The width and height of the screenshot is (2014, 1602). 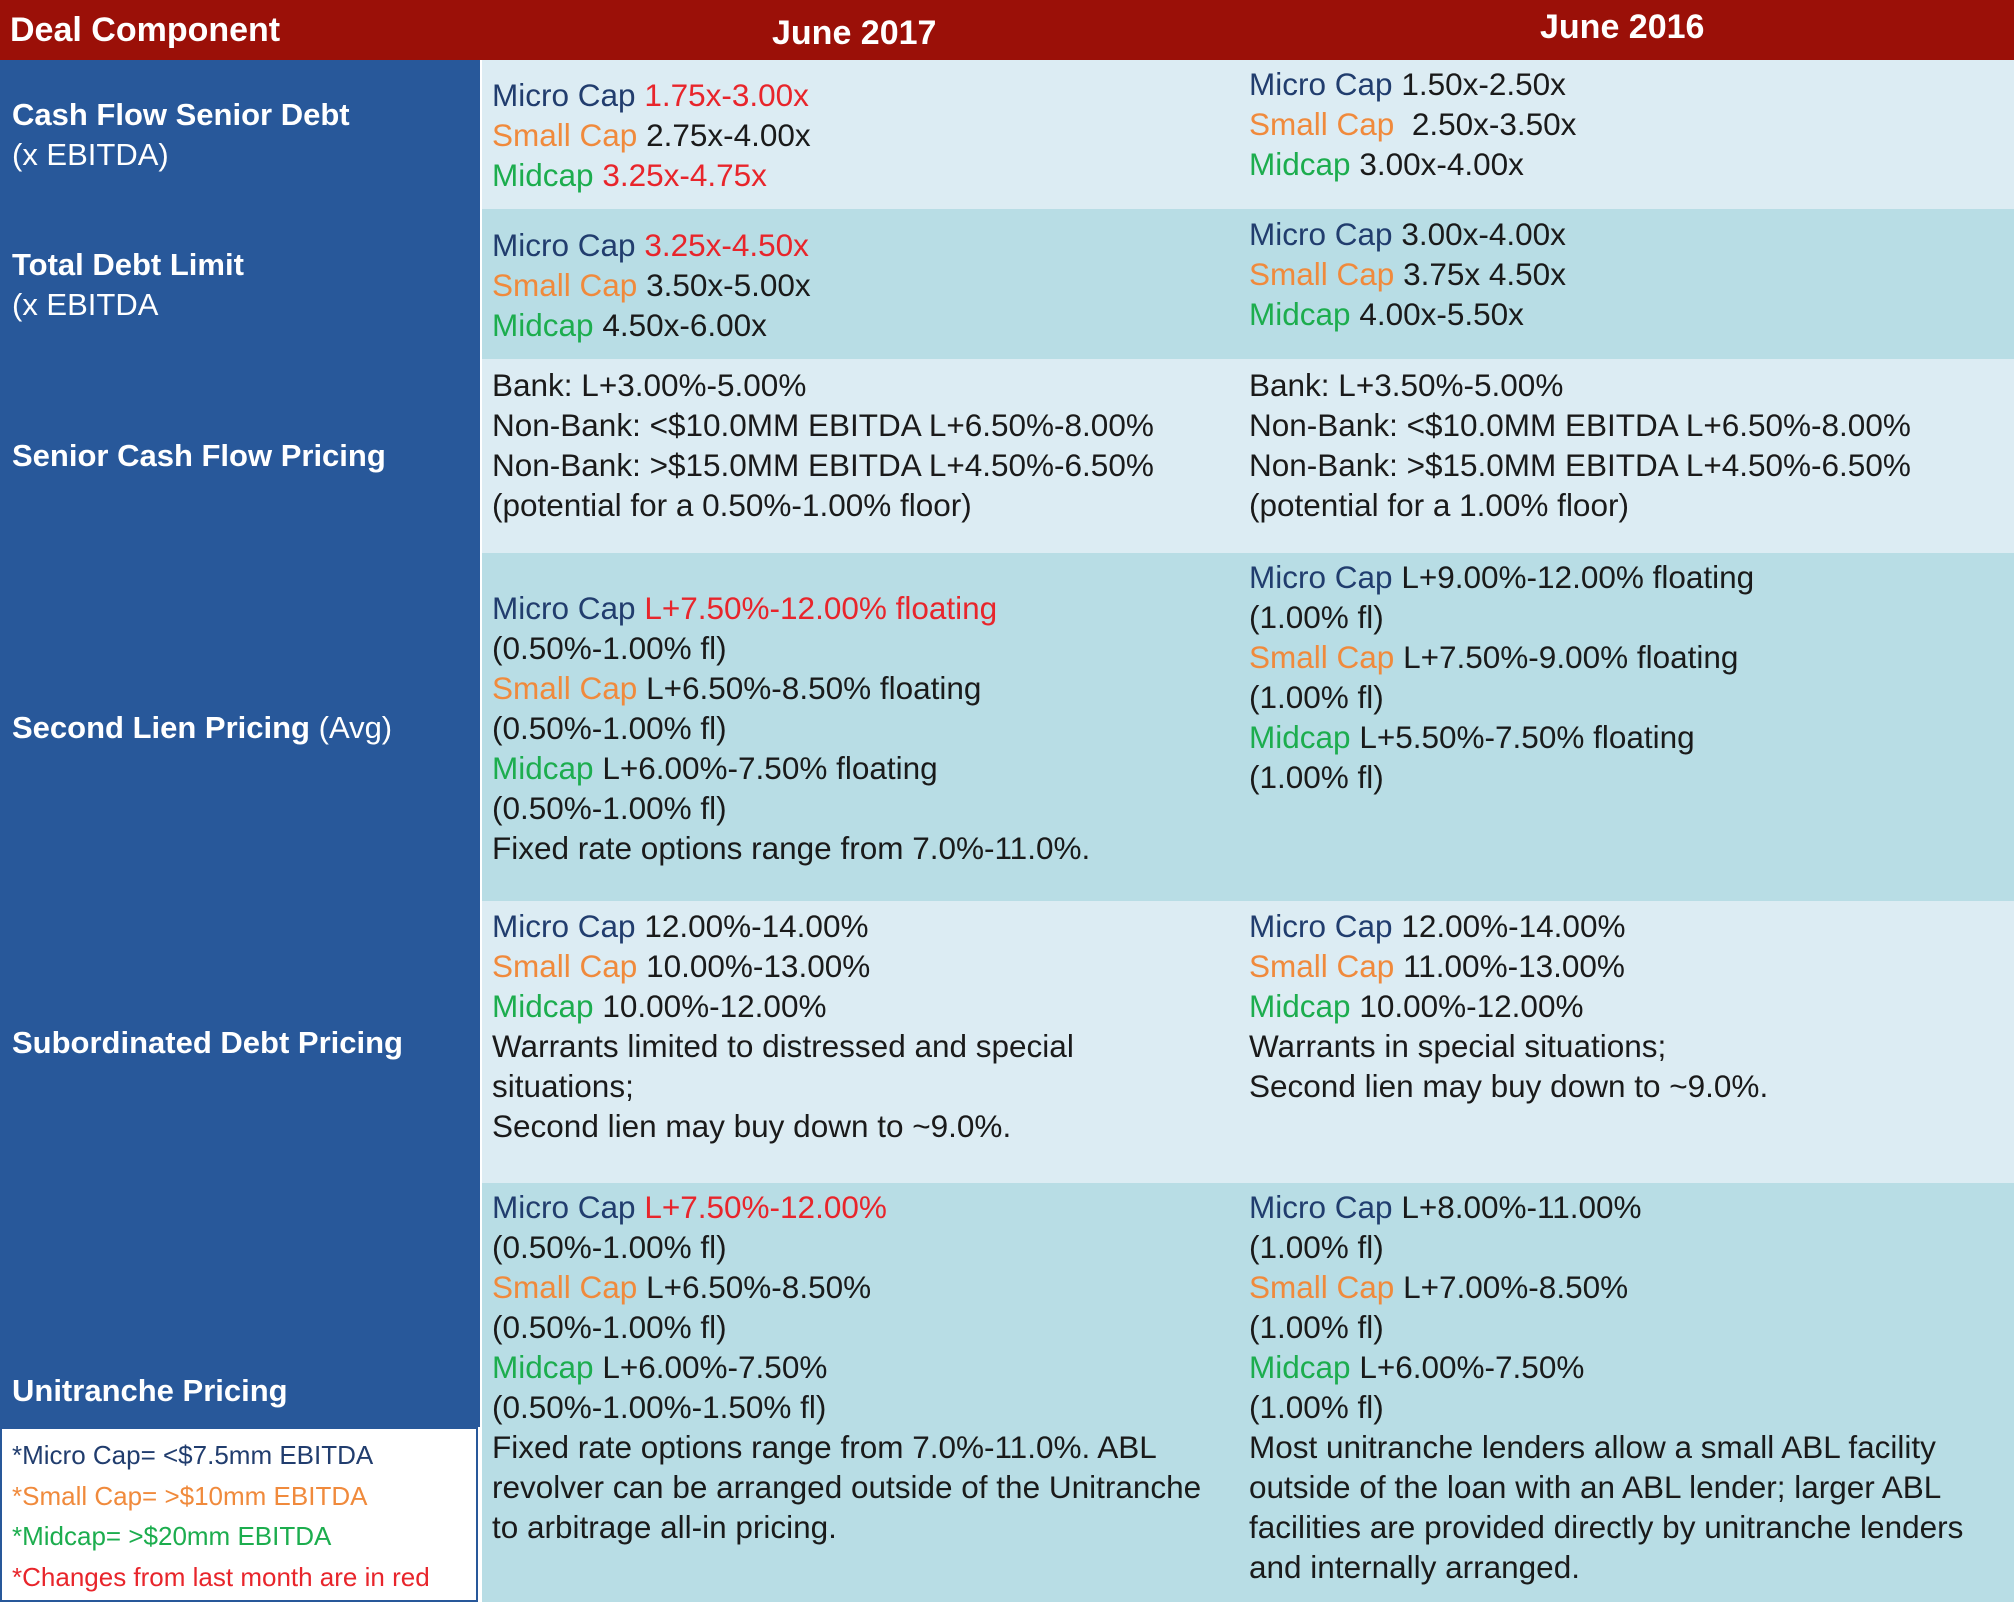 What do you see at coordinates (1484, 274) in the screenshot?
I see `value-small: 3.75x 4.50x` at bounding box center [1484, 274].